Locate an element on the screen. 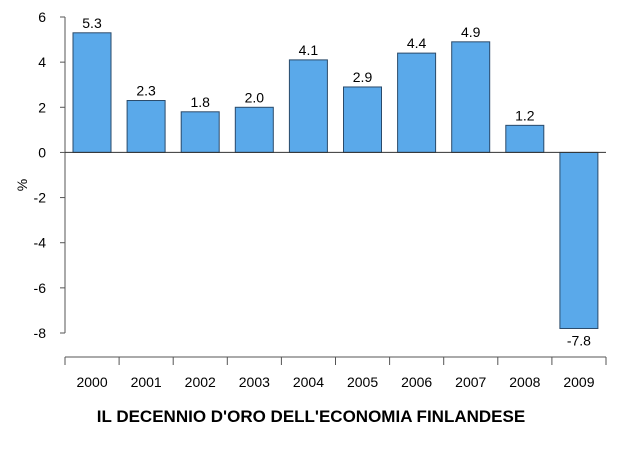  x-tick-label: 2000 is located at coordinates (91, 382).